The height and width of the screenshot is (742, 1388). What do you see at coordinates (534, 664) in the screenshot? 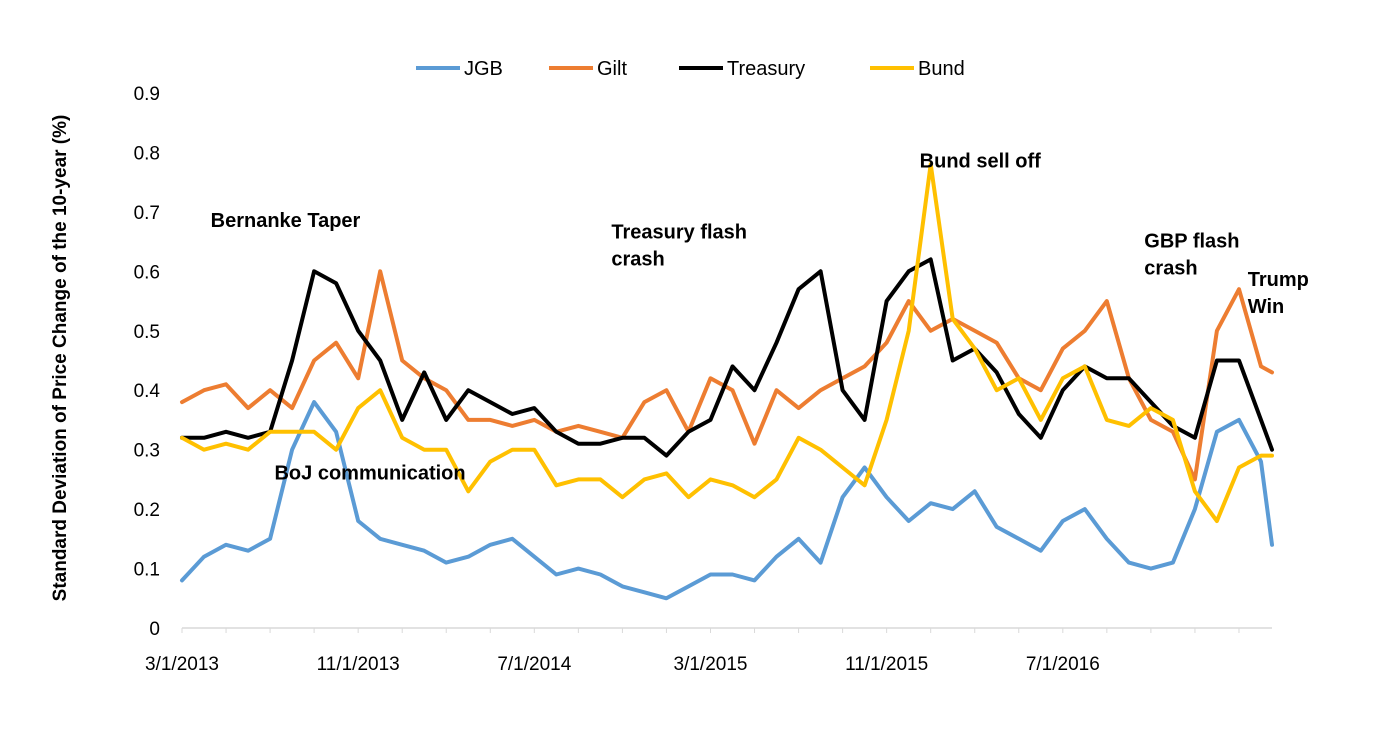
I see `x-tick-label: 7/1/2014` at bounding box center [534, 664].